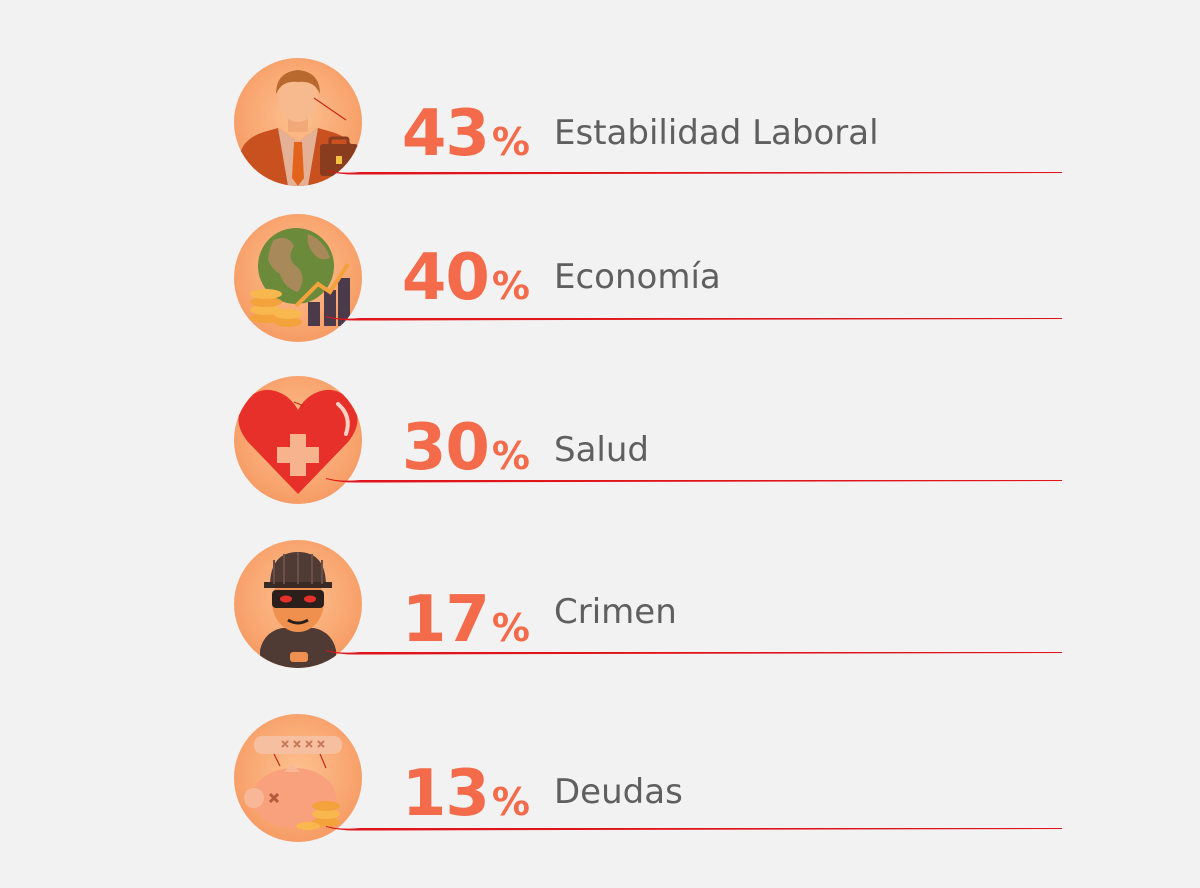 The height and width of the screenshot is (888, 1200). What do you see at coordinates (465, 278) in the screenshot?
I see `percent-value: 40%` at bounding box center [465, 278].